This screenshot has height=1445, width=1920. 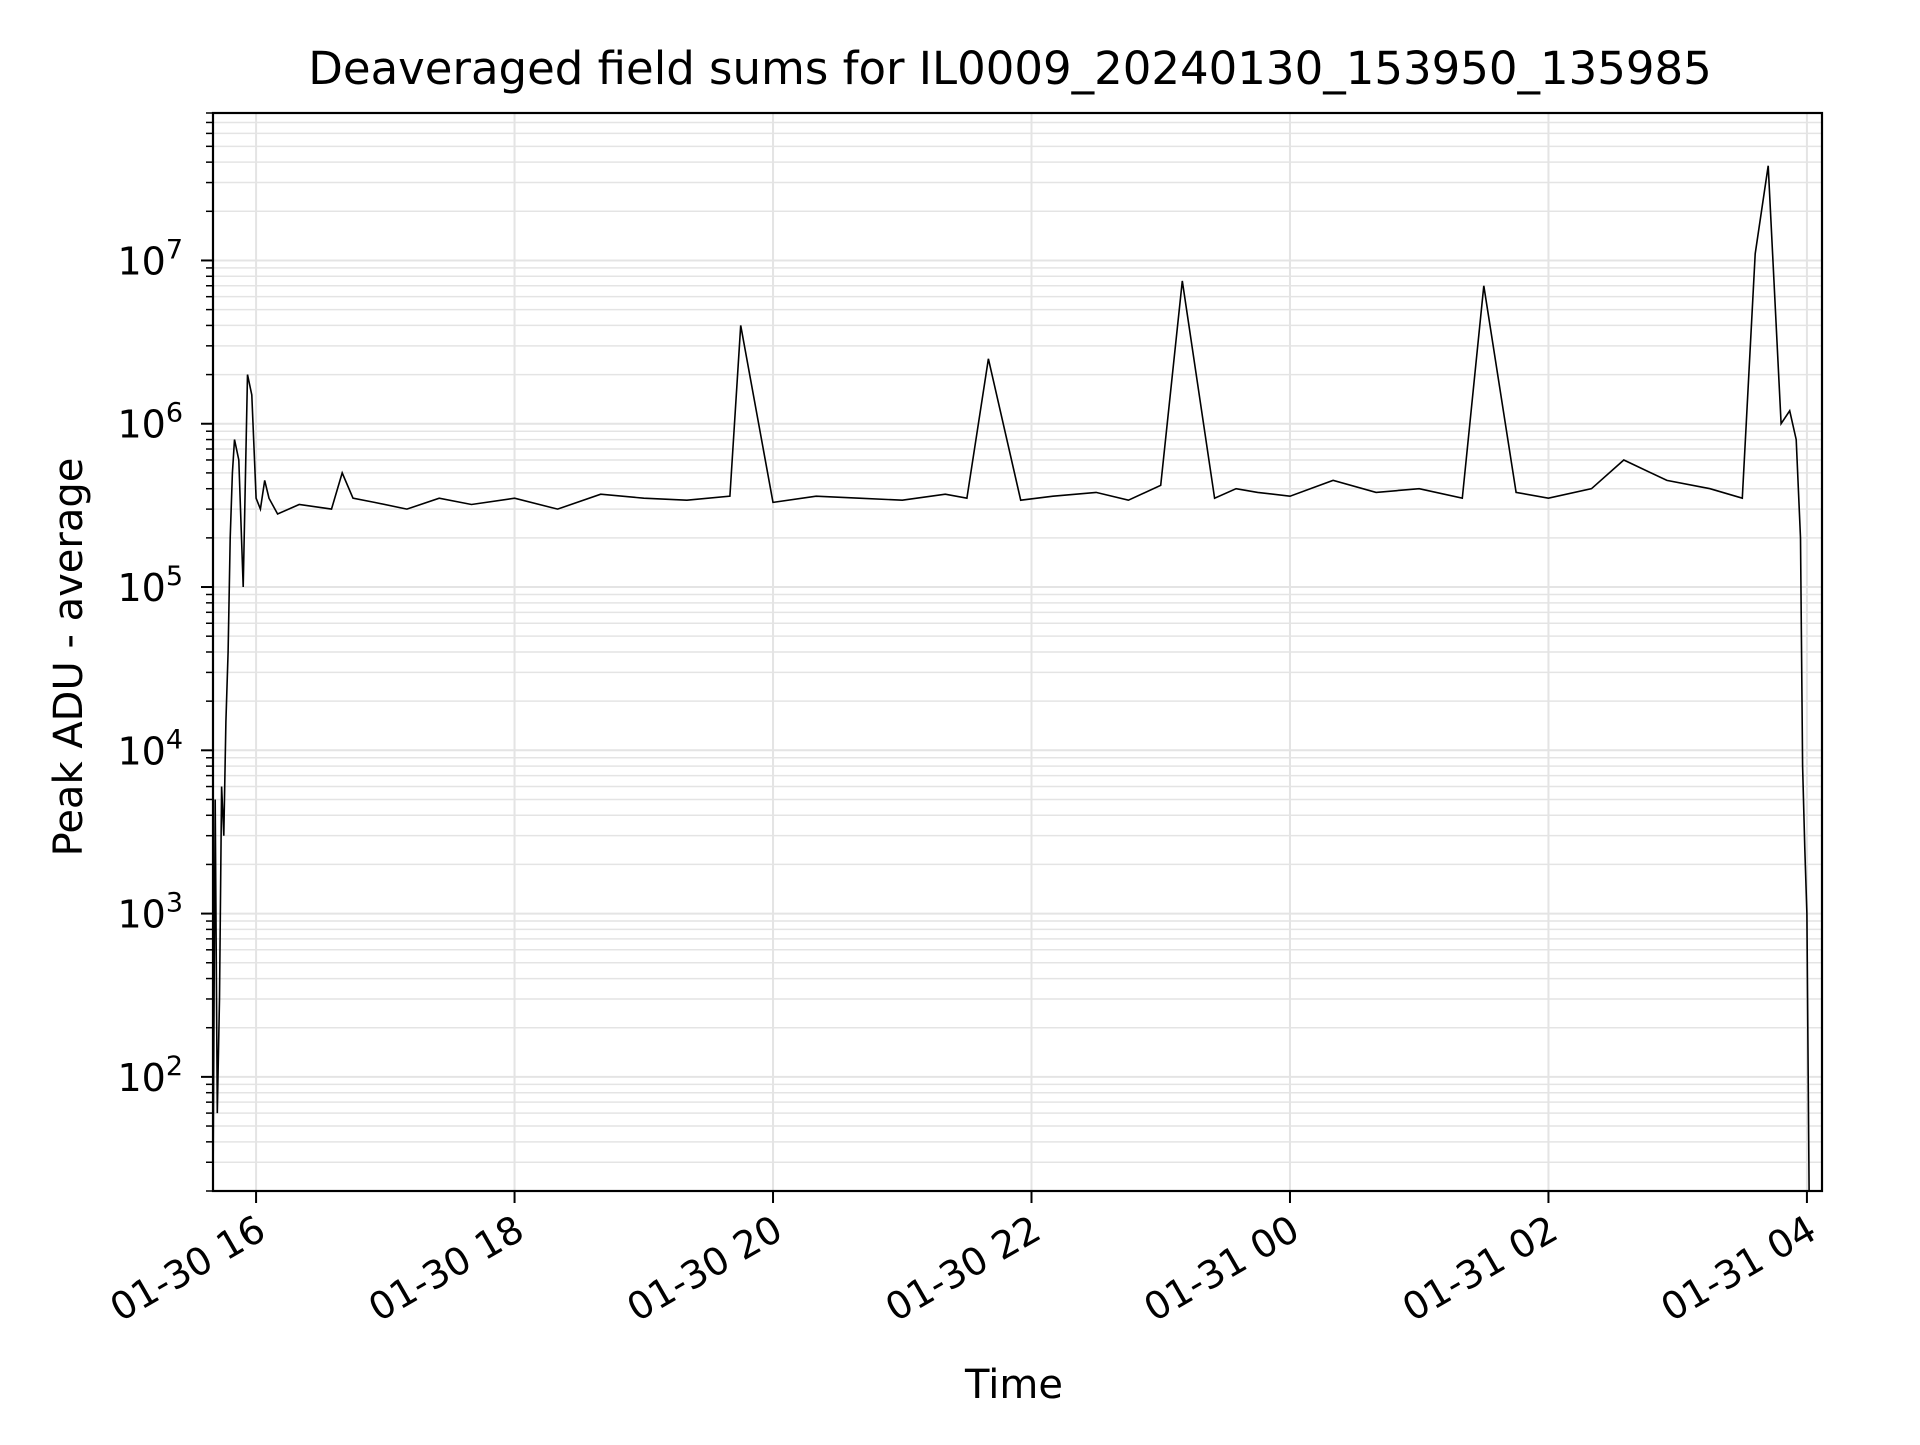 I want to click on y-tick-exponent: 3, so click(x=174, y=903).